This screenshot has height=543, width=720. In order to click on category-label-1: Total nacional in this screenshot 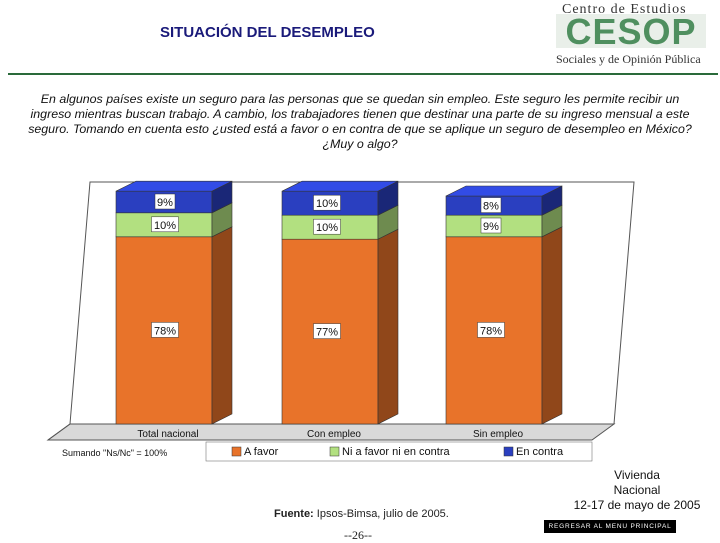, I will do `click(167, 434)`.